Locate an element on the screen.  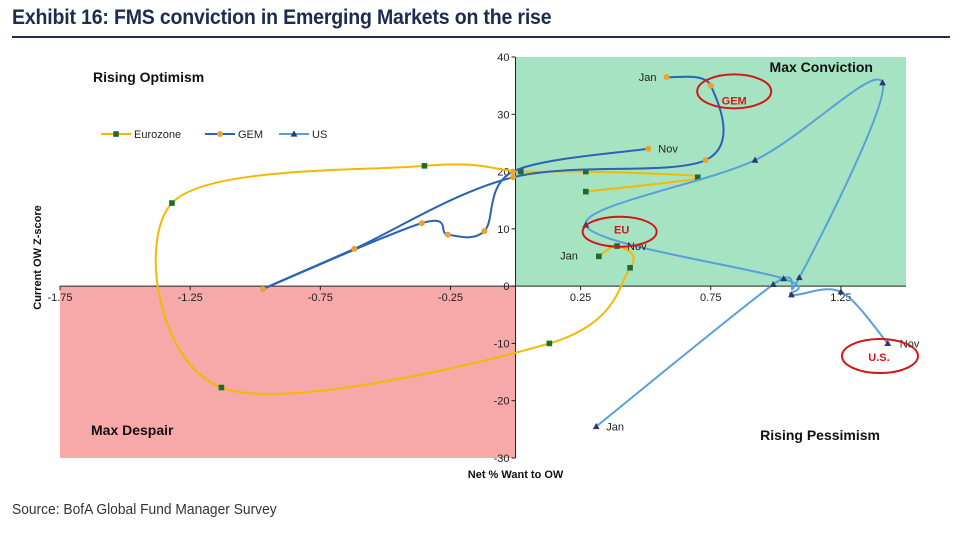
y-tick-label: -30 is located at coordinates (502, 459).